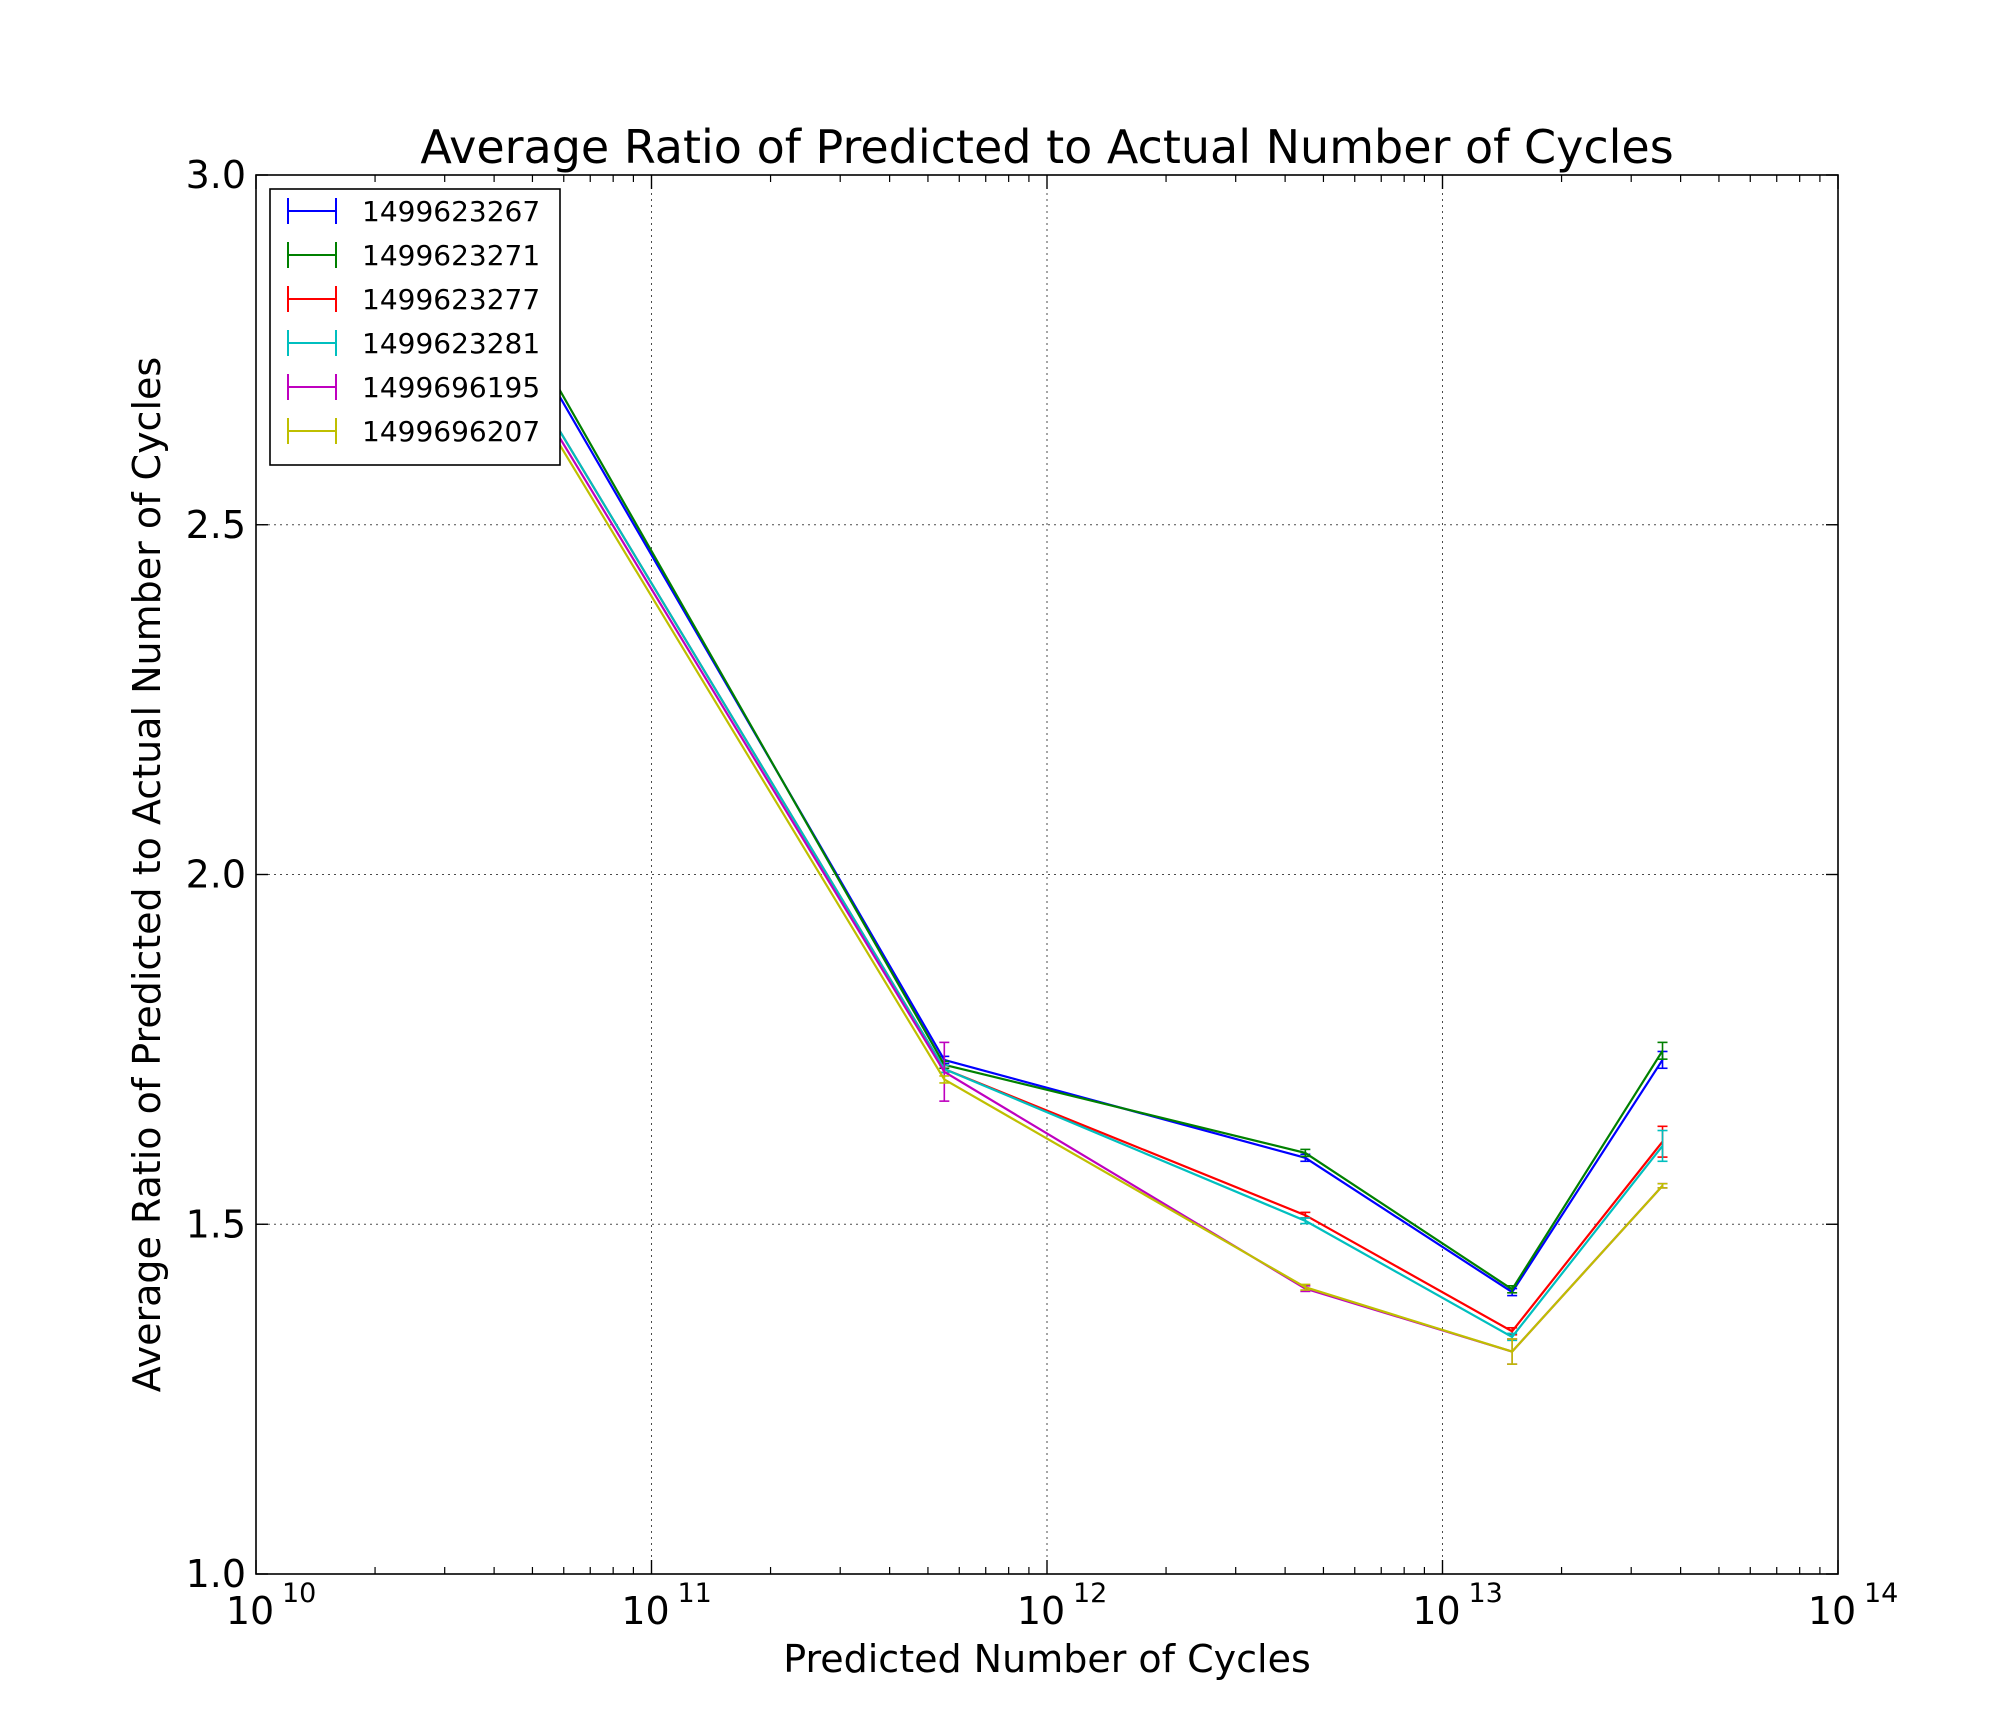  I want to click on x-tick-label: 10 10, so click(271, 1605).